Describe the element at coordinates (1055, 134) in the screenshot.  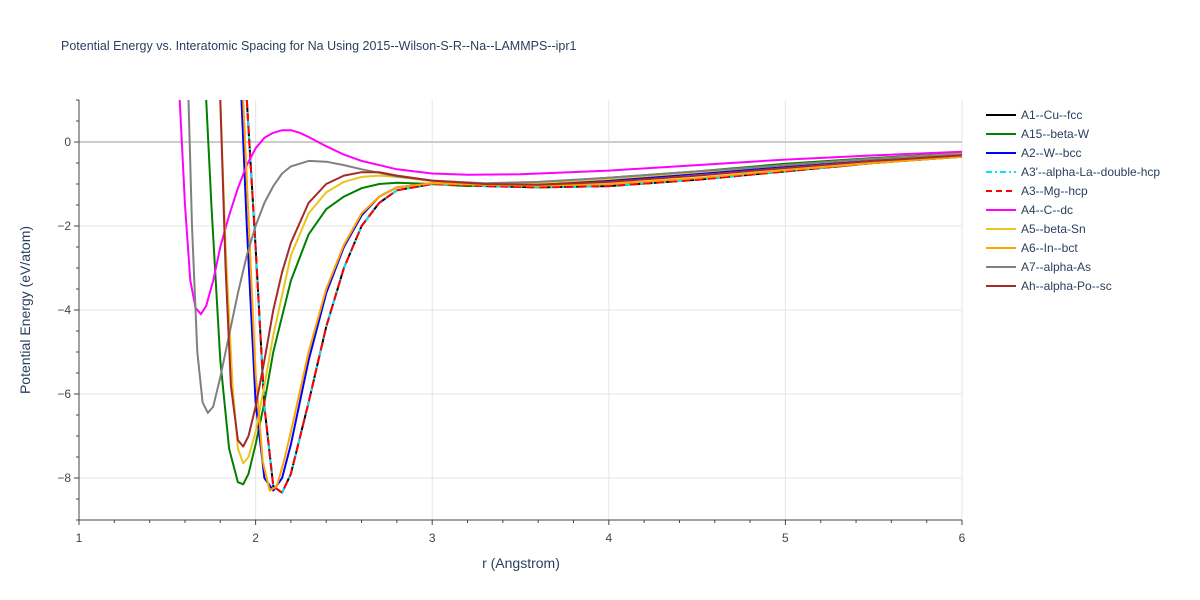
I see `legend-item-label: A15--beta-W` at that location.